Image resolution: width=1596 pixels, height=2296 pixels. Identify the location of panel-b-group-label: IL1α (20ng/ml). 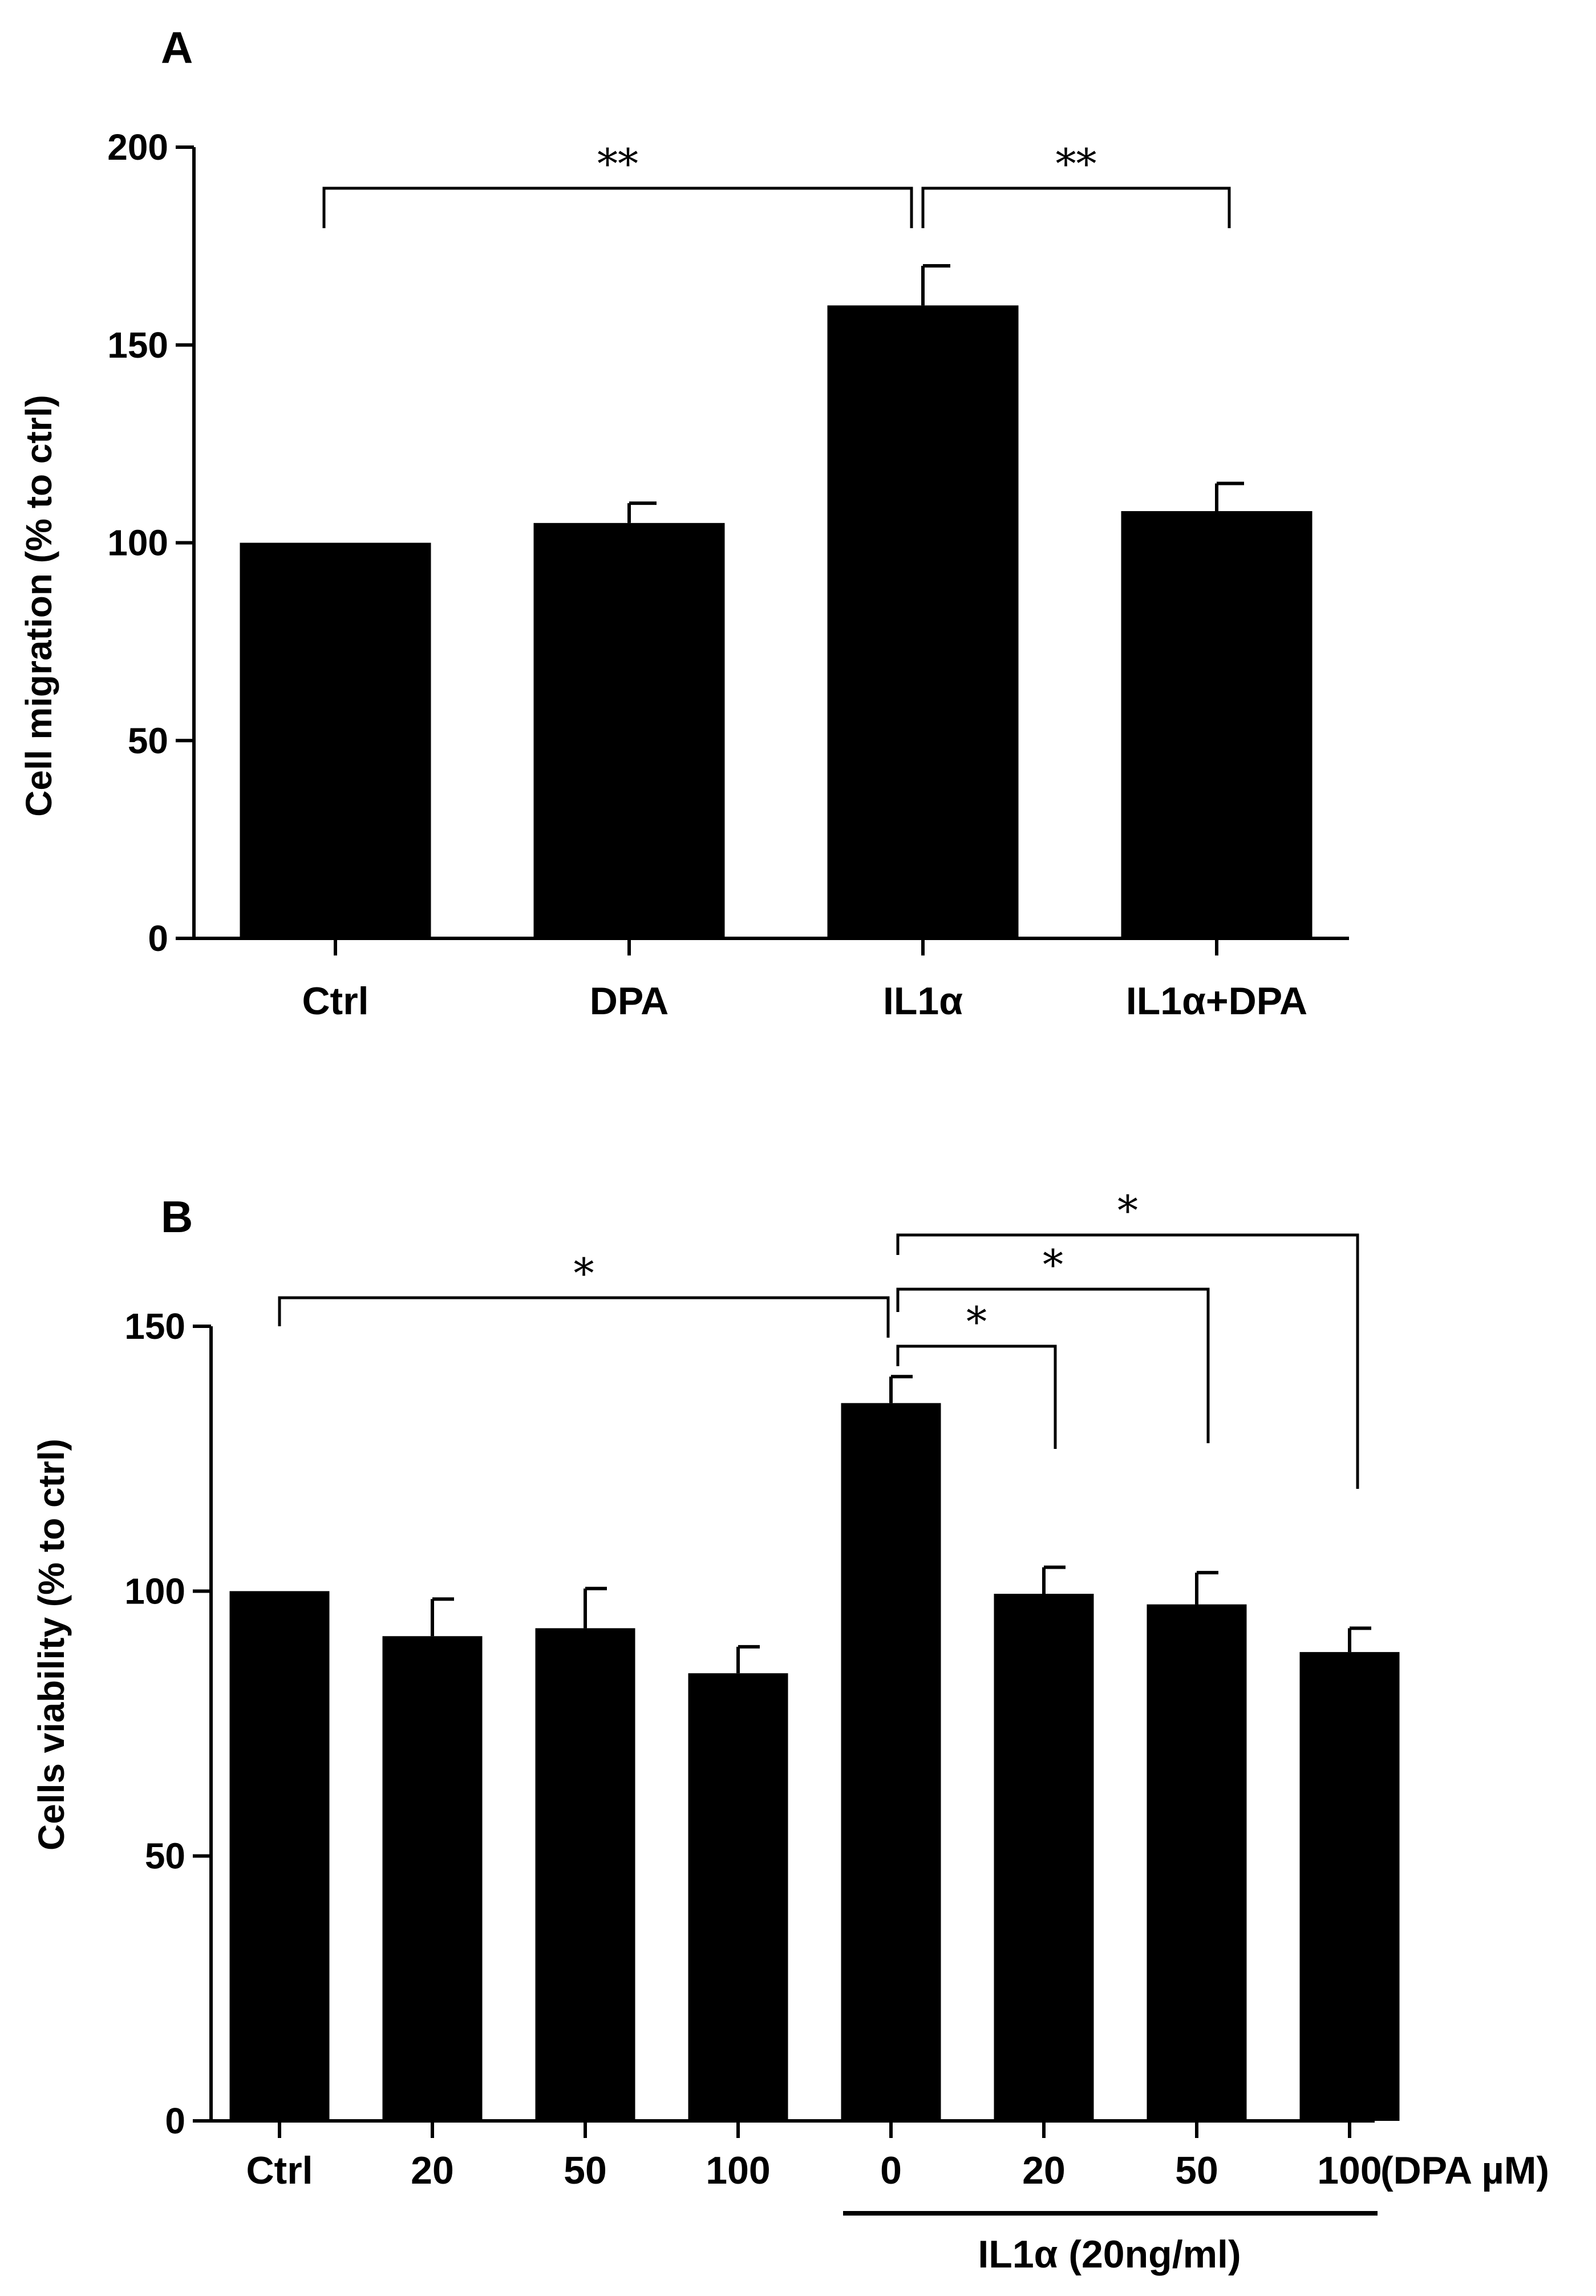
(1109, 2254).